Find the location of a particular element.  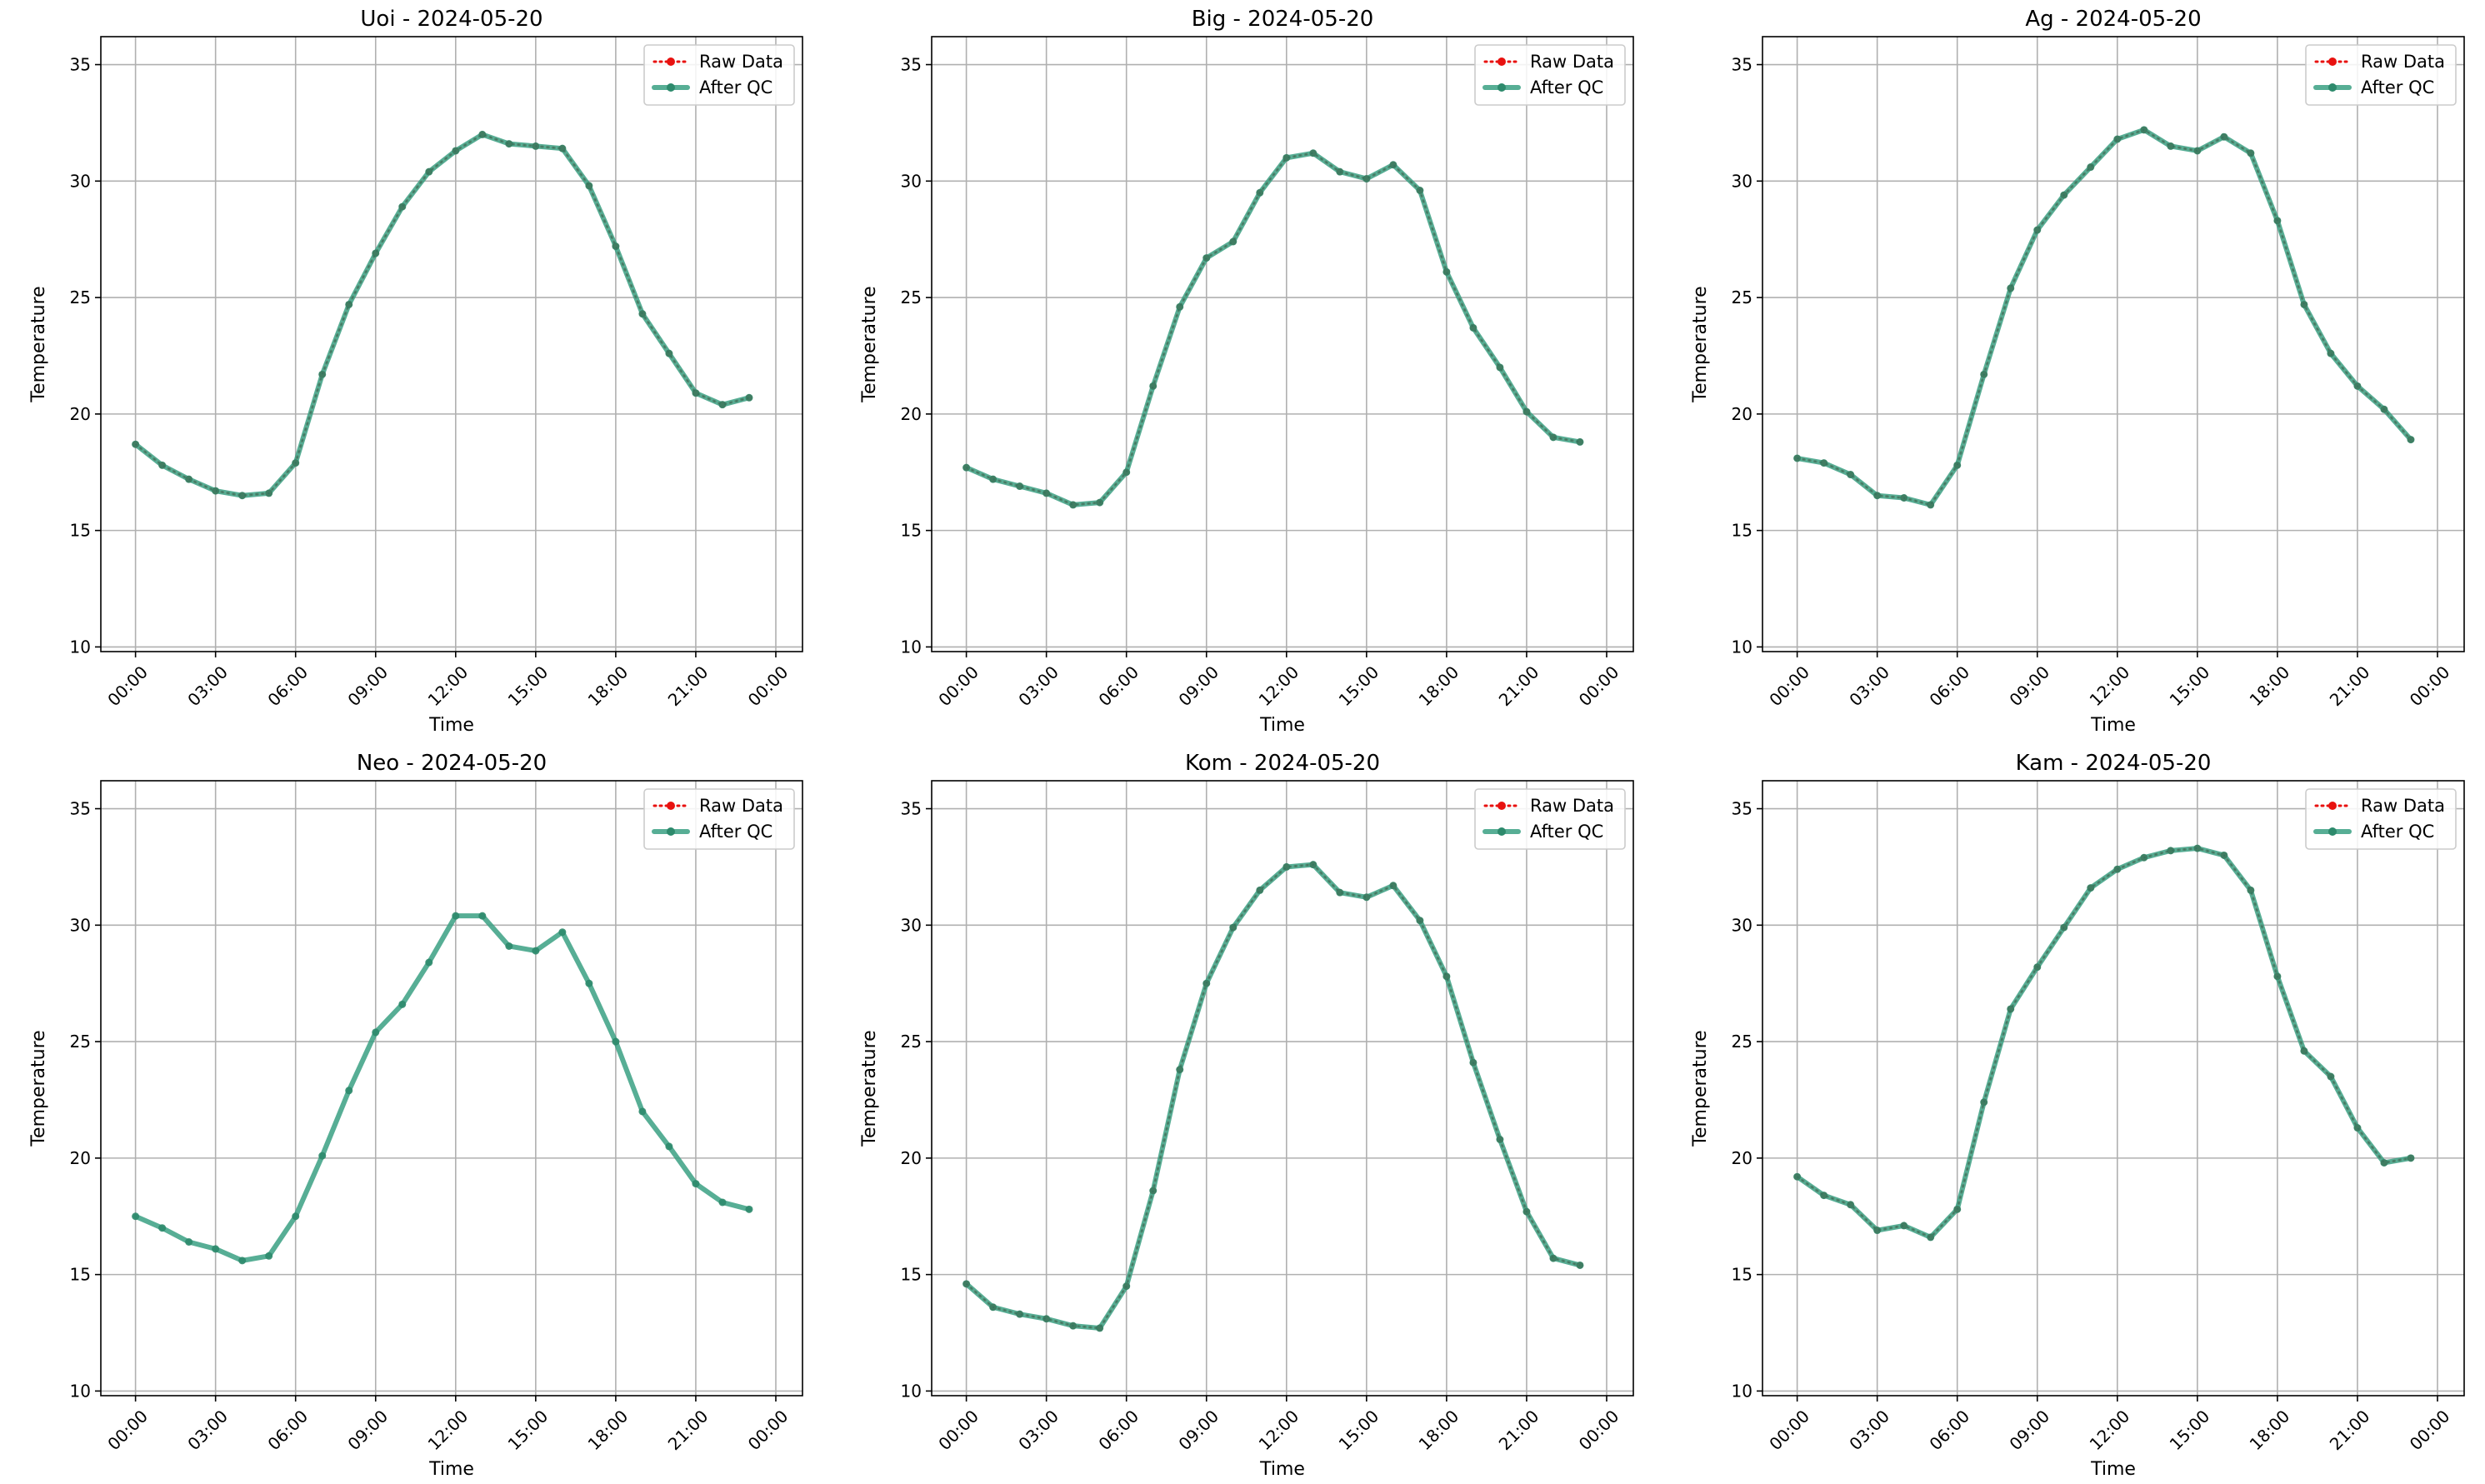

y-tick-label: 15 is located at coordinates (1742, 531).